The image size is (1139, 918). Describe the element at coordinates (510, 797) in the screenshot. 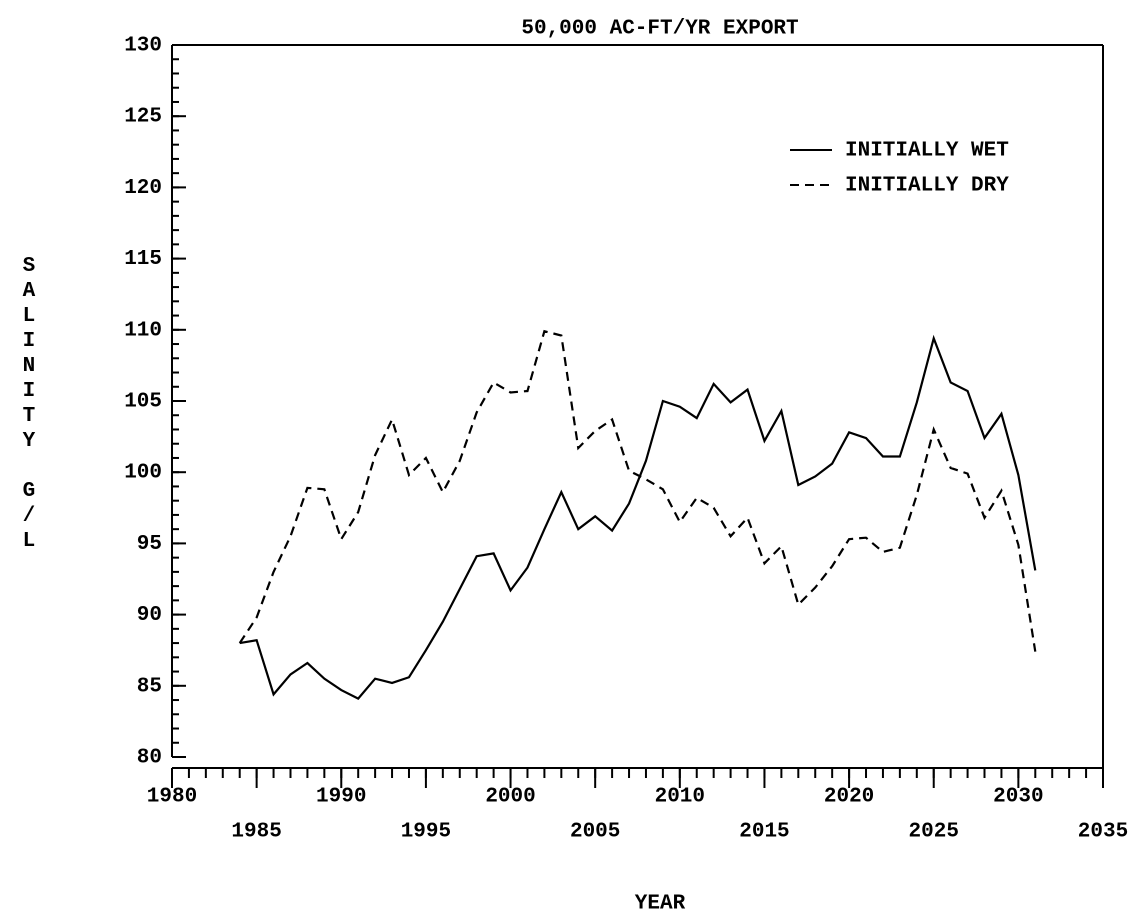

I see `x-tick-label: 2000` at that location.